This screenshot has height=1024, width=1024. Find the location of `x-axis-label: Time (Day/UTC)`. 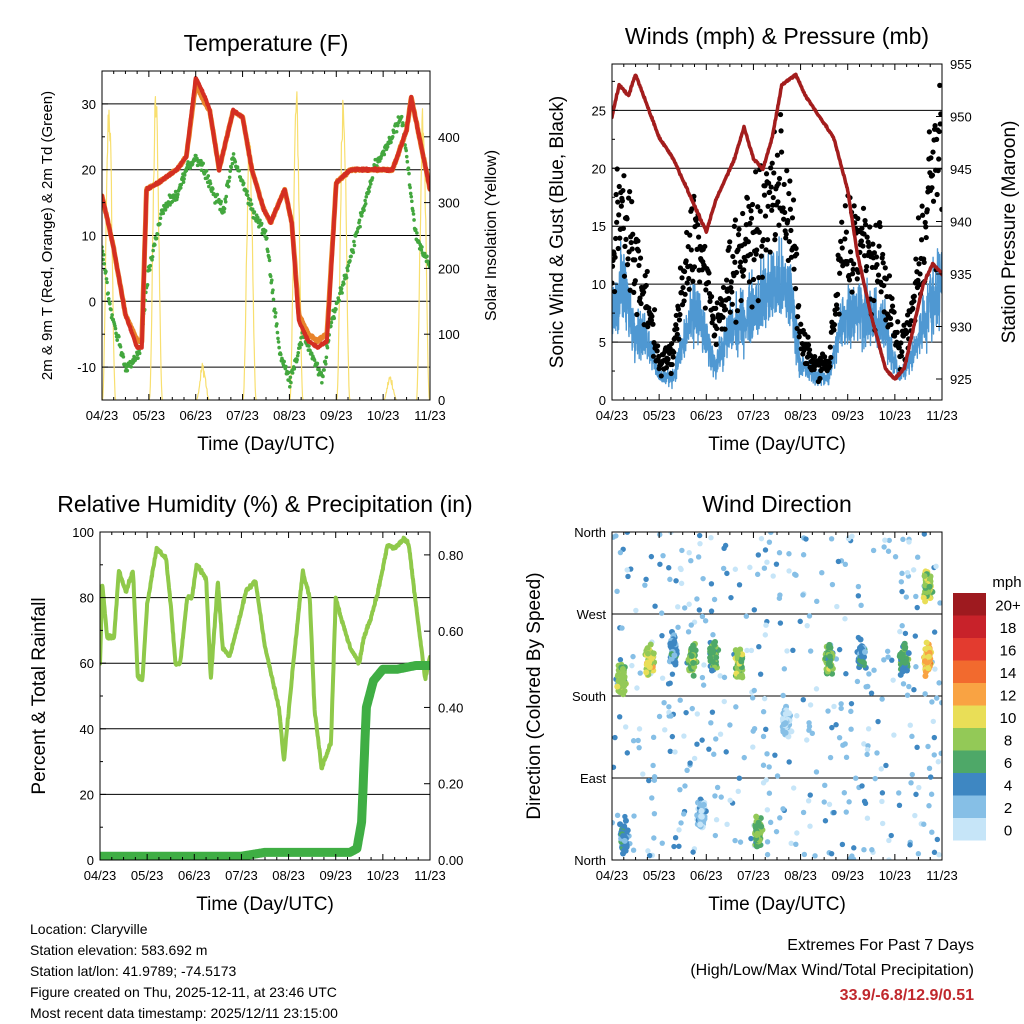

x-axis-label: Time (Day/UTC) is located at coordinates (777, 444).